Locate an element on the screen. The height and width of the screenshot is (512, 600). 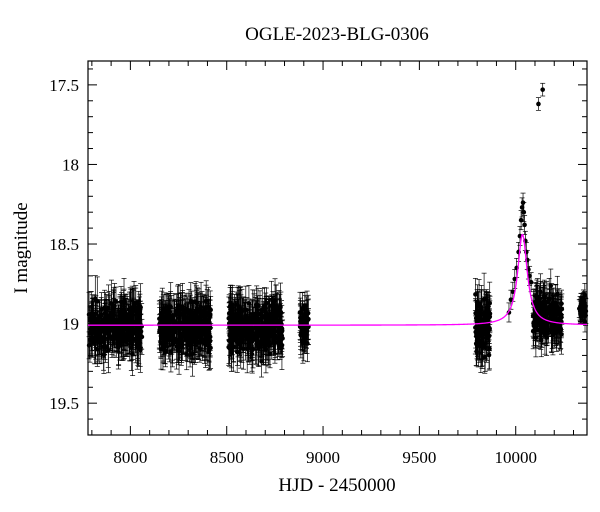
y-tick-label: 18.5 is located at coordinates (64, 244).